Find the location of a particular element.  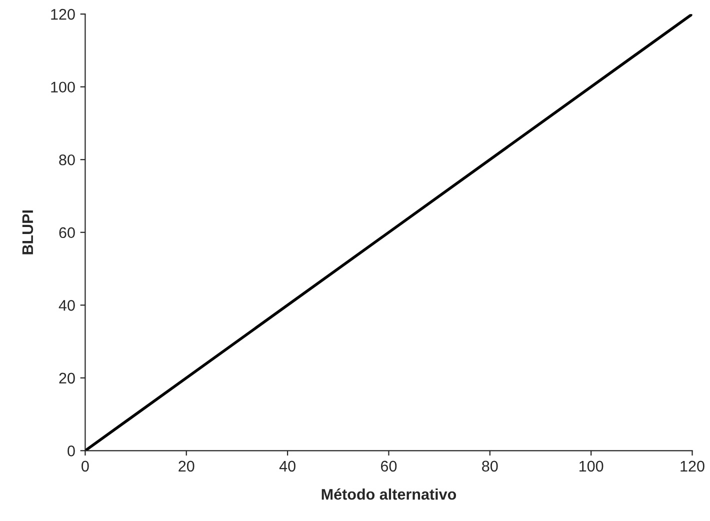

x-tick-label: 40 is located at coordinates (287, 466).